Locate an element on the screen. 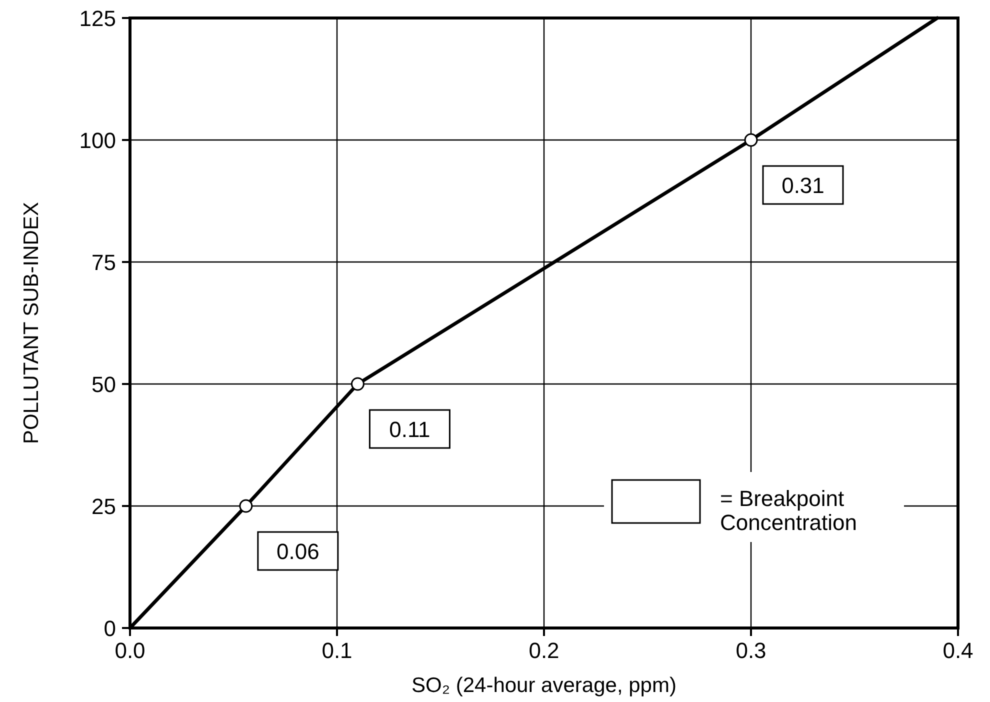 The height and width of the screenshot is (702, 990). y-tick-label: 75 is located at coordinates (104, 262).